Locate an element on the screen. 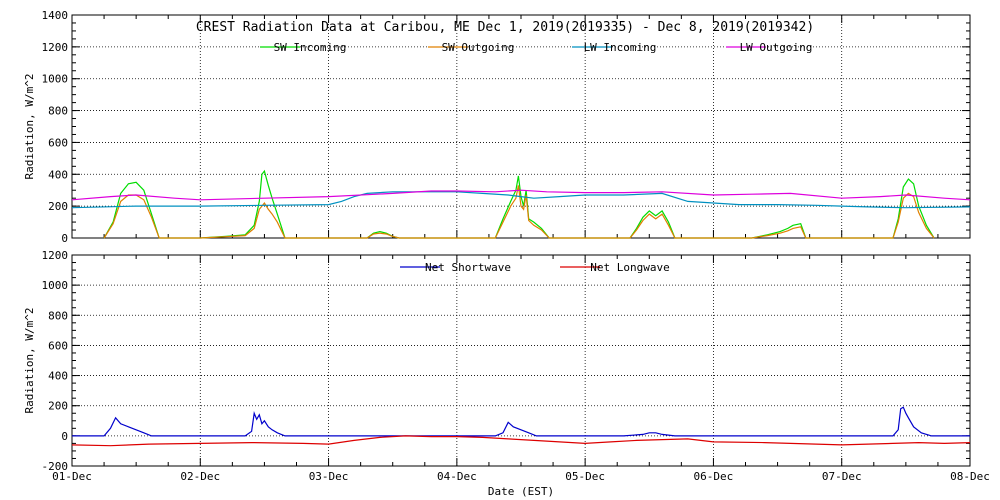  x-tick-label: 07-Dec is located at coordinates (842, 476).